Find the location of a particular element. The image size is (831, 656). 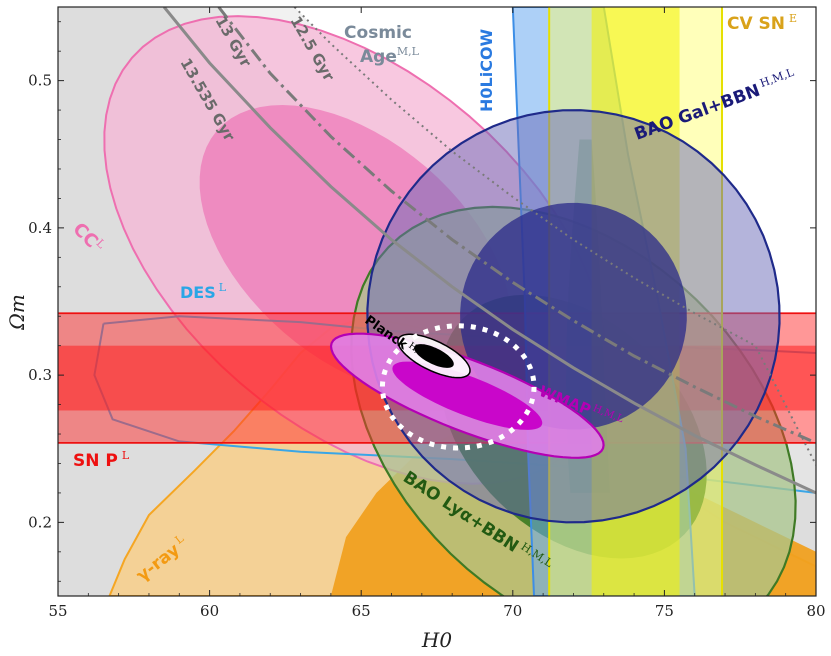

label-cosmic: Cosmic is located at coordinates (378, 33).